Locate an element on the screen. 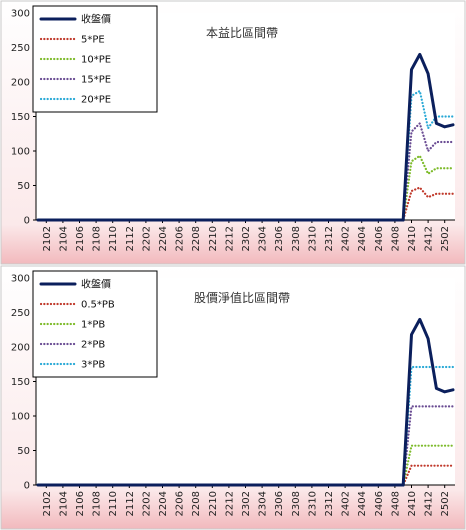 The width and height of the screenshot is (466, 530). legend-label-4: 3*PB is located at coordinates (93, 365).